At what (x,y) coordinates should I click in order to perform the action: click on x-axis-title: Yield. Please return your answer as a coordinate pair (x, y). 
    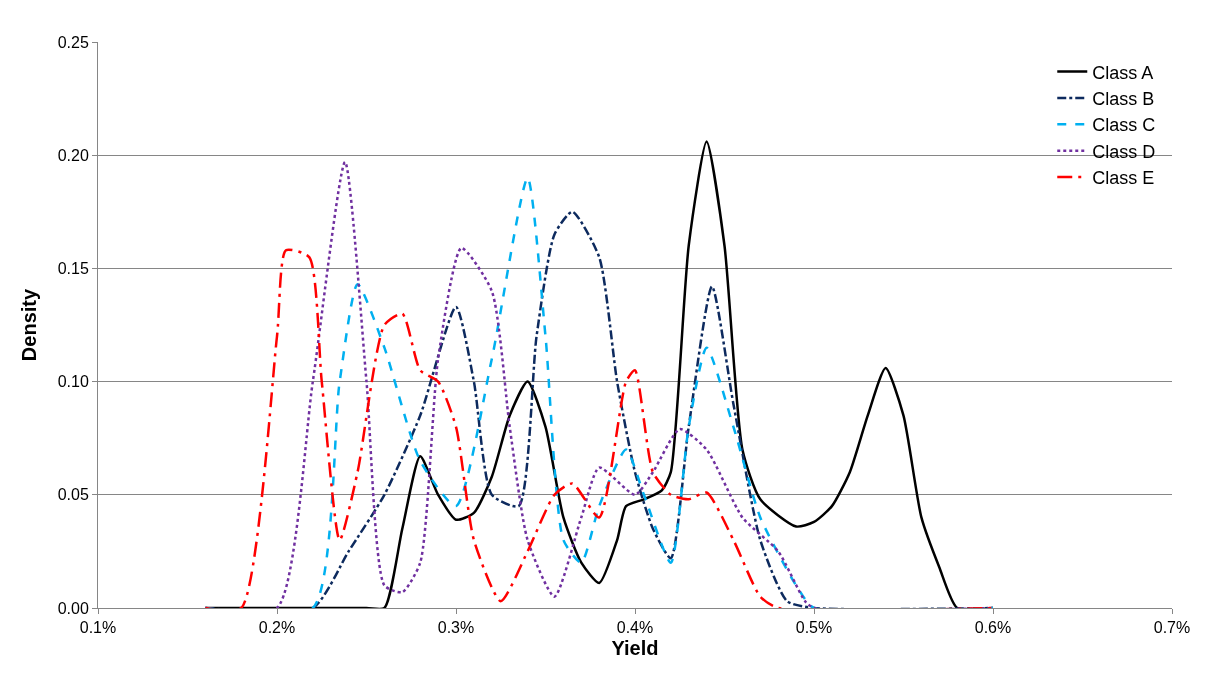
    Looking at the image, I should click on (635, 647).